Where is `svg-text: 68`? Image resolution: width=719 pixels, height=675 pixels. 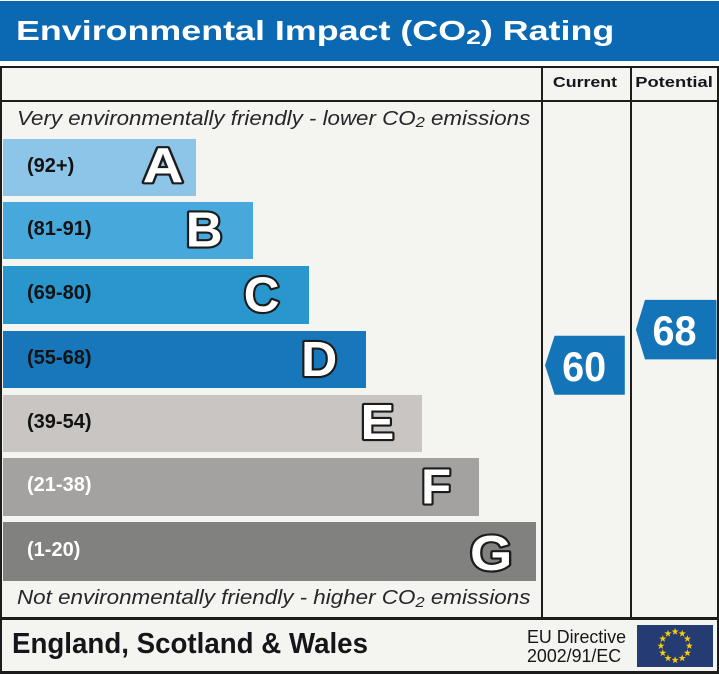
svg-text: 68 is located at coordinates (675, 330).